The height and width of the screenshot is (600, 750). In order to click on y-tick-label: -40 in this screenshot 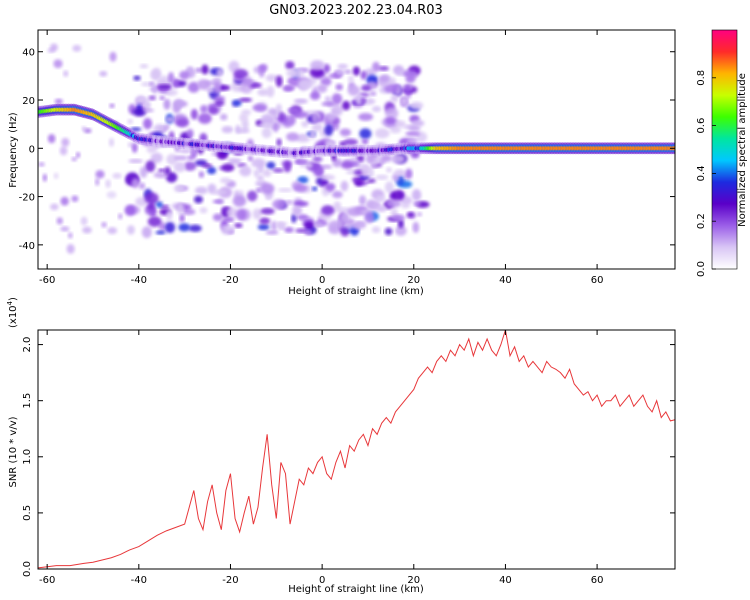, I will do `click(27, 246)`.